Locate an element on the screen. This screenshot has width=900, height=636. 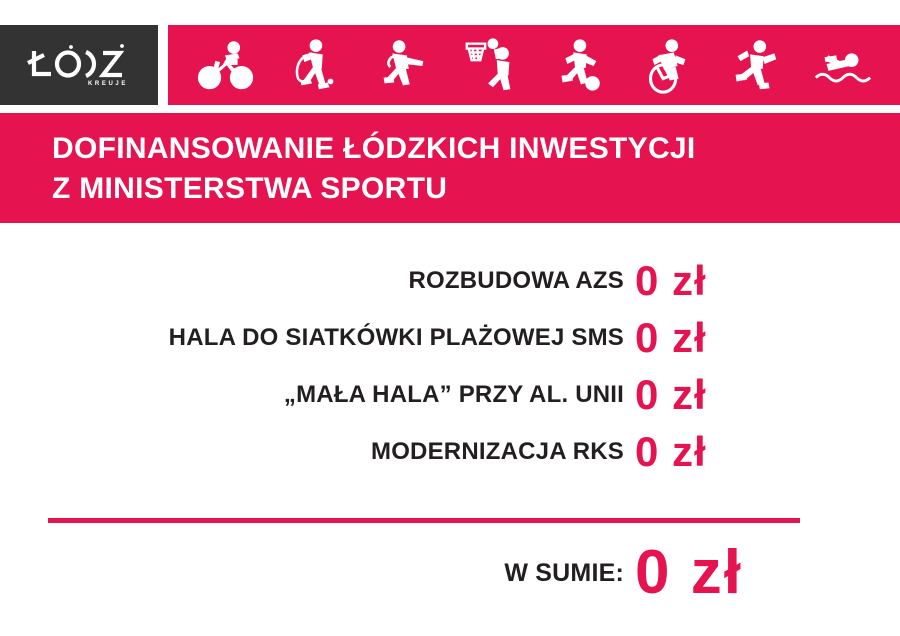
lodz-logo-block: KREUJE is located at coordinates (79, 65).